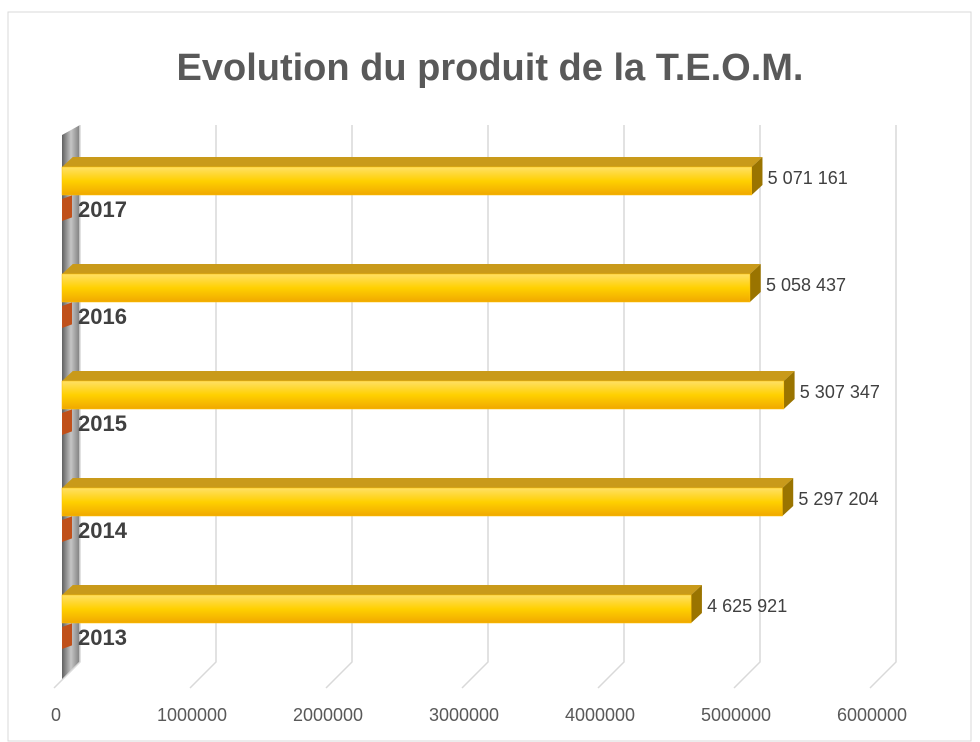 This screenshot has width=980, height=742. What do you see at coordinates (102, 209) in the screenshot?
I see `category-label: 2017` at bounding box center [102, 209].